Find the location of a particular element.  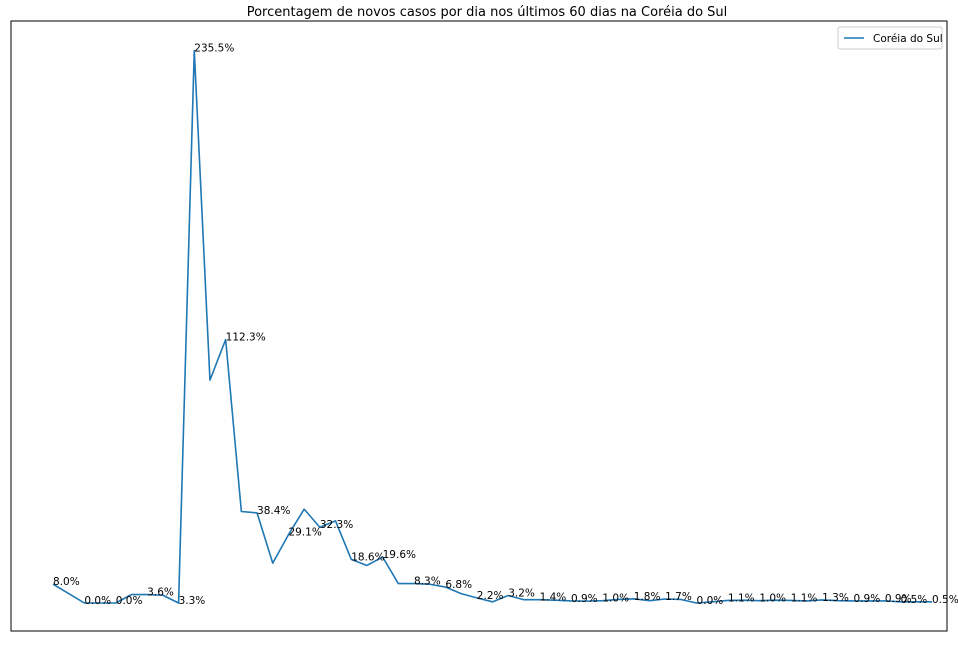

data-label: 32.3% is located at coordinates (336, 525).